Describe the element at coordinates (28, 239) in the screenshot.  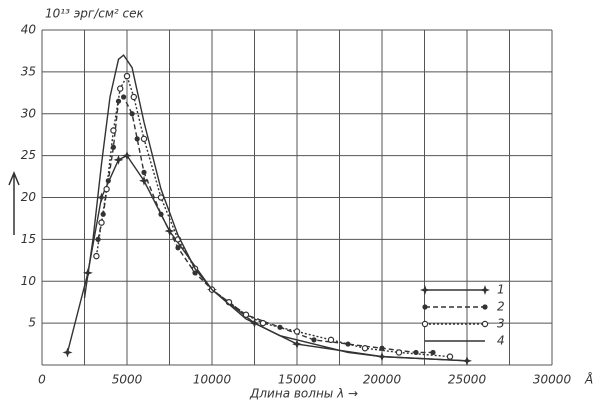
I see `y-tick-label: 15` at that location.